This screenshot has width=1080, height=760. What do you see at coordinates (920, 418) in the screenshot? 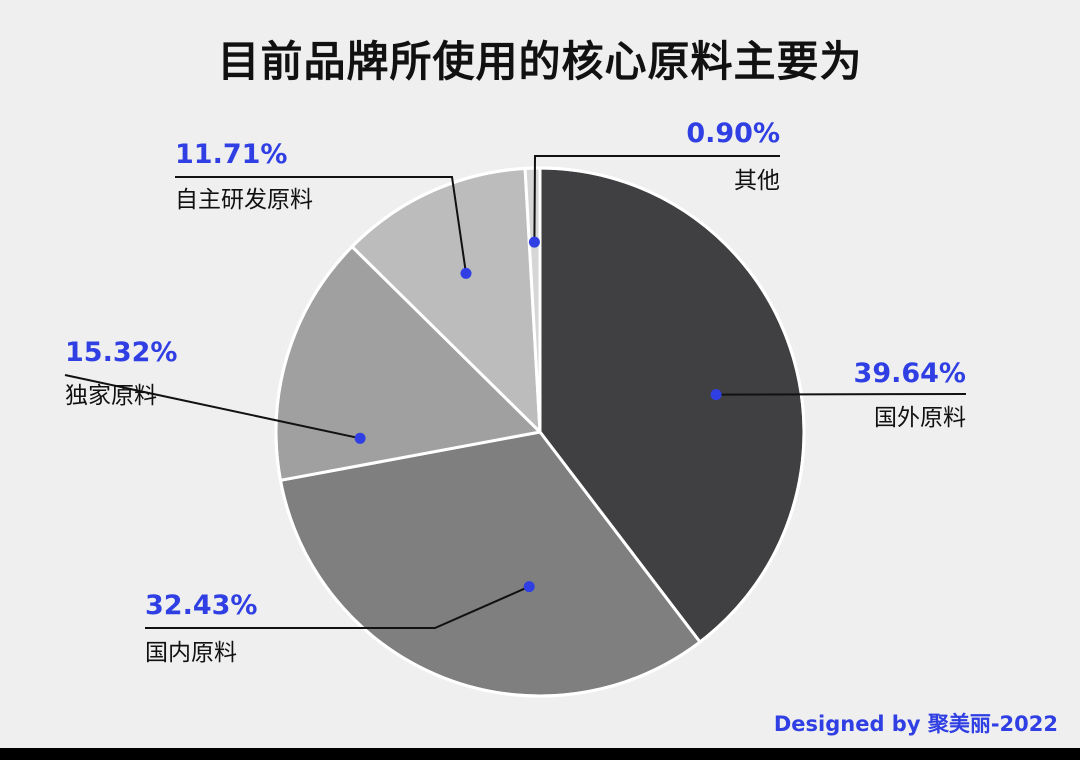
I see `slice-category-label: 国外原料` at bounding box center [920, 418].